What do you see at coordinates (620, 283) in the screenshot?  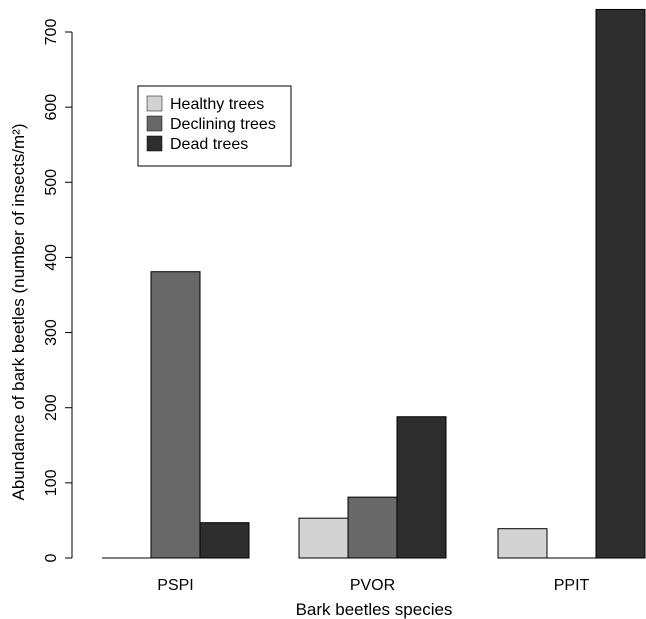 I see `bar-ppit-dead-trees` at bounding box center [620, 283].